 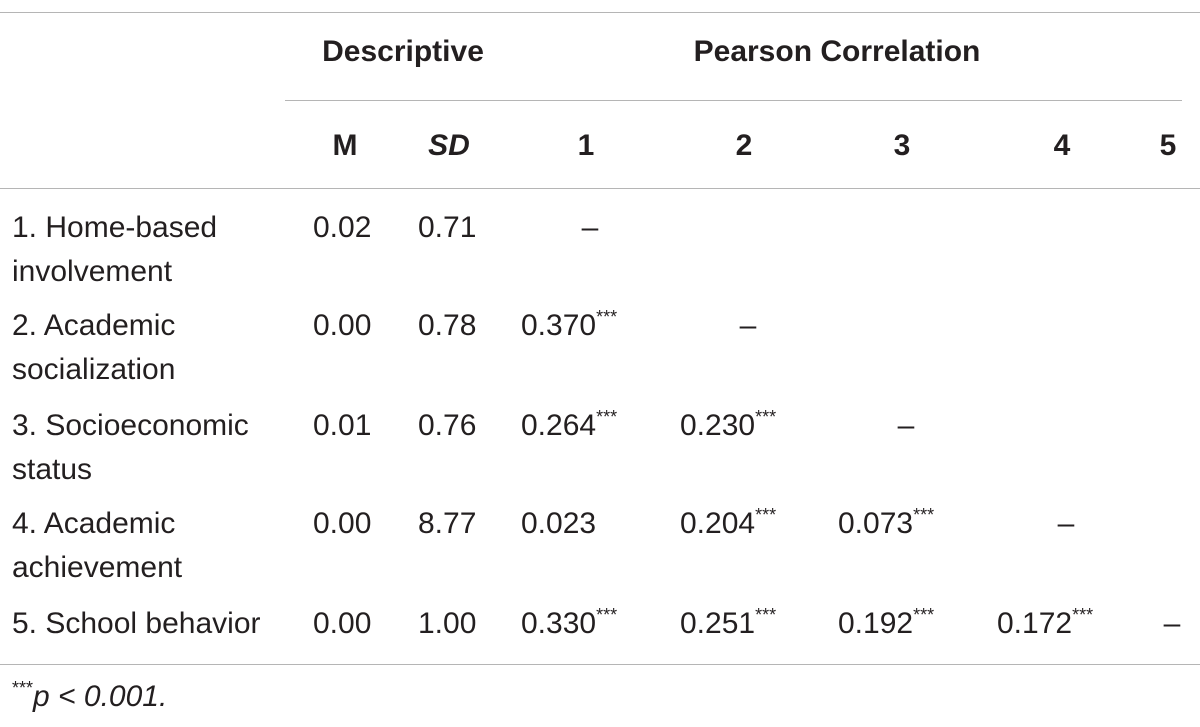 What do you see at coordinates (718, 623) in the screenshot?
I see `cell-value: 0.251` at bounding box center [718, 623].